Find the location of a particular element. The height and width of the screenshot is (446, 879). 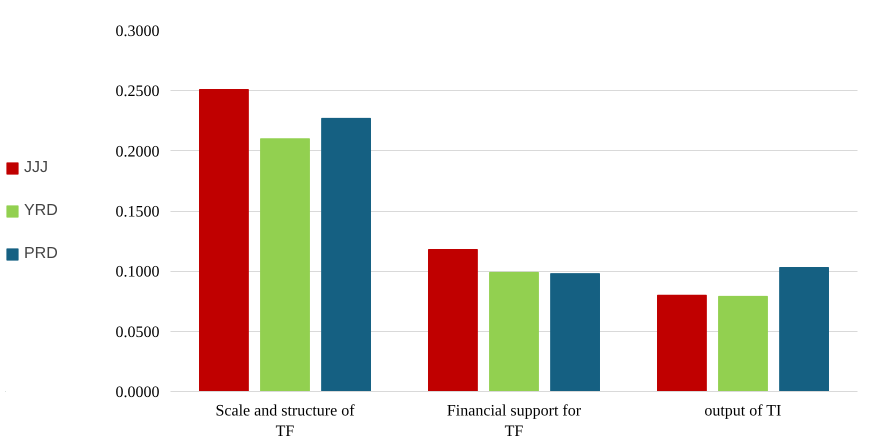

y-tick-label: 0.3000 is located at coordinates (138, 31).